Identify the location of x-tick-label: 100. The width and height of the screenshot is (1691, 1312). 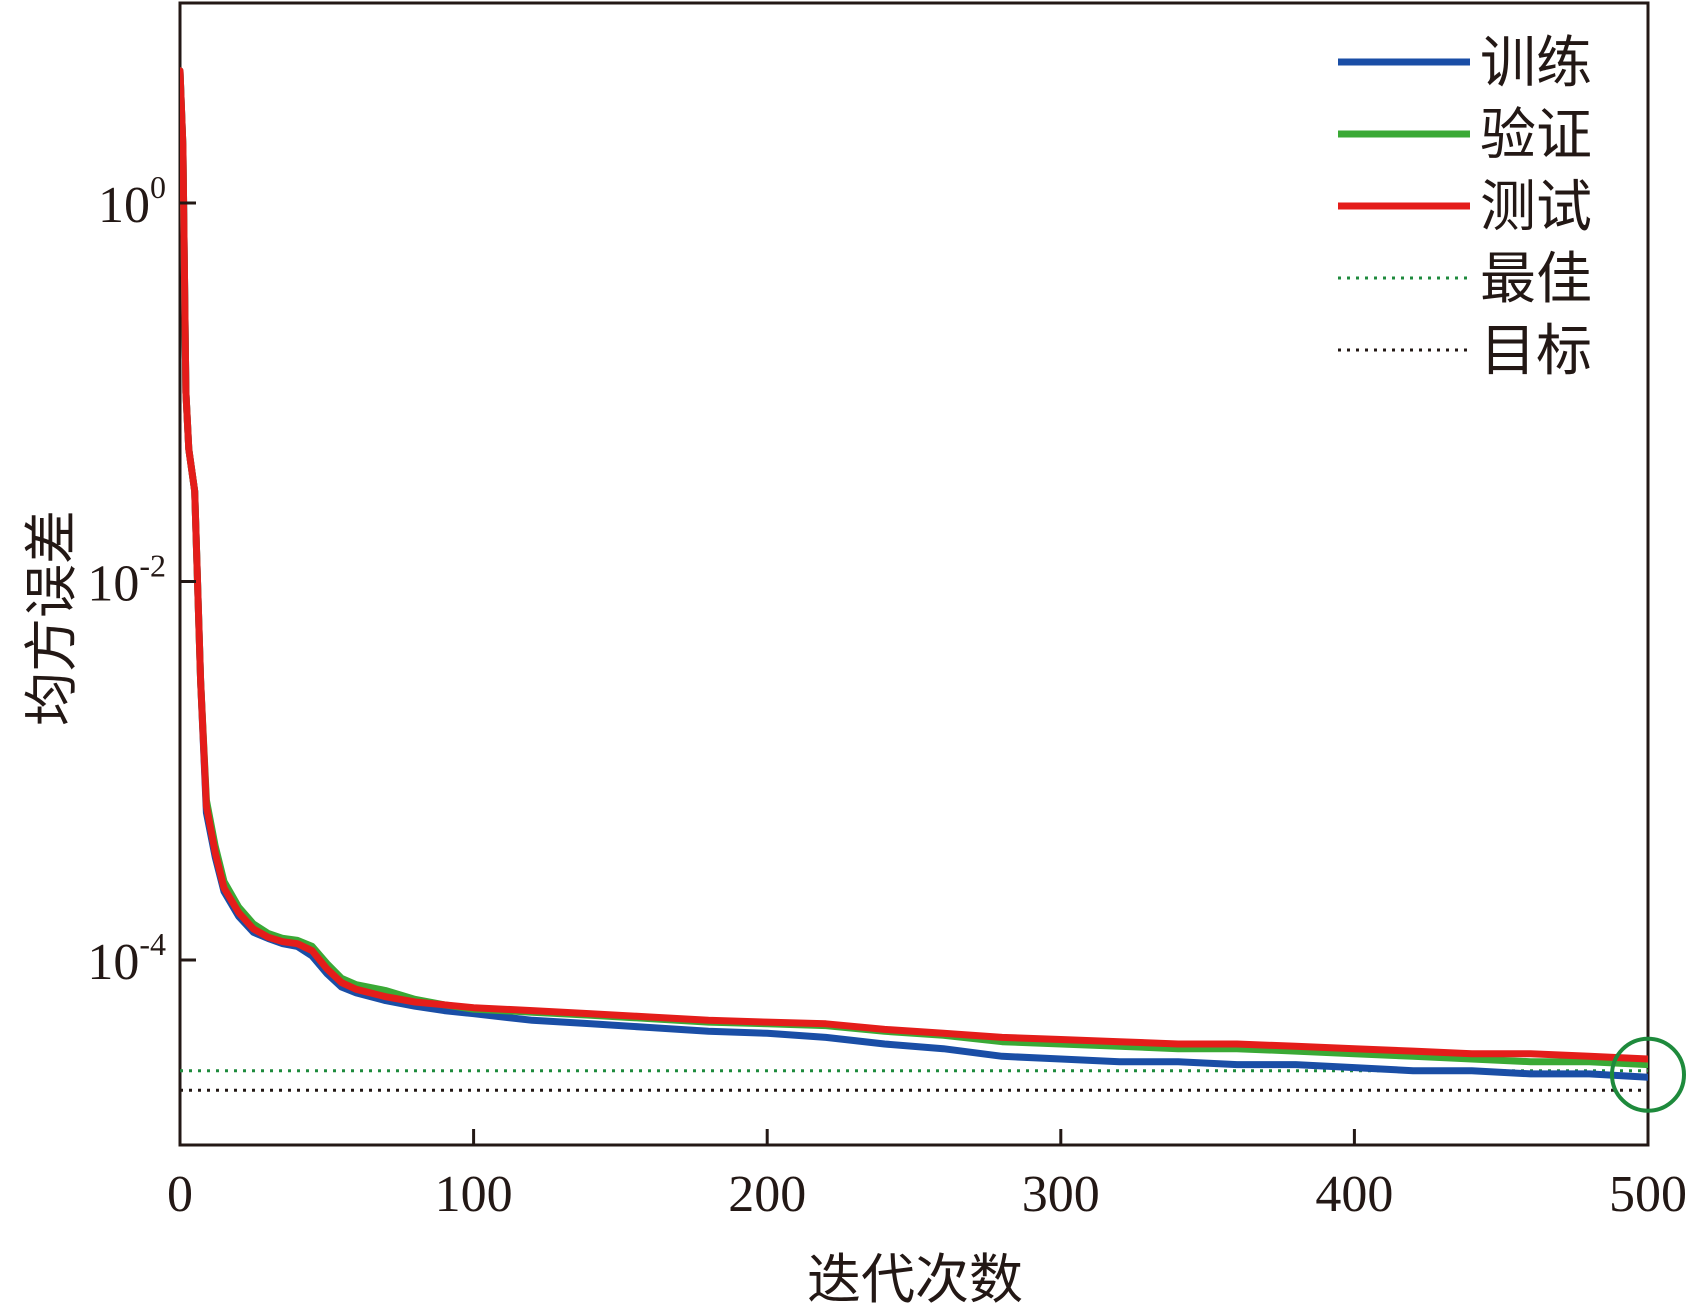
(474, 1194).